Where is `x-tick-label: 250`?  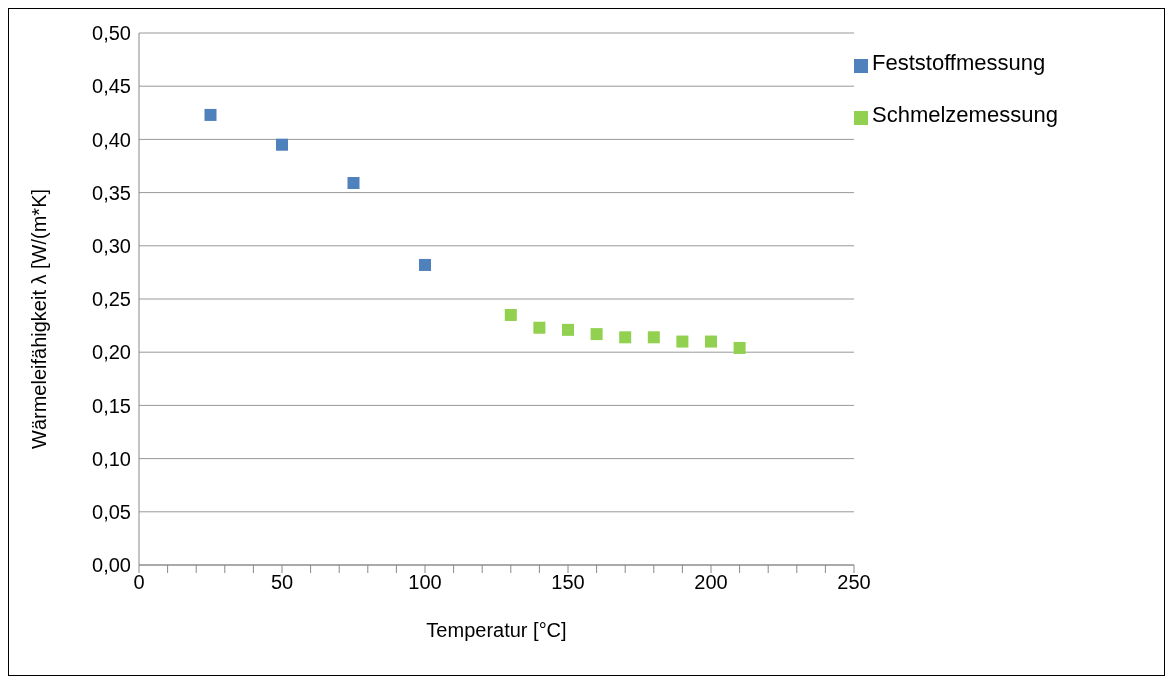 x-tick-label: 250 is located at coordinates (854, 582).